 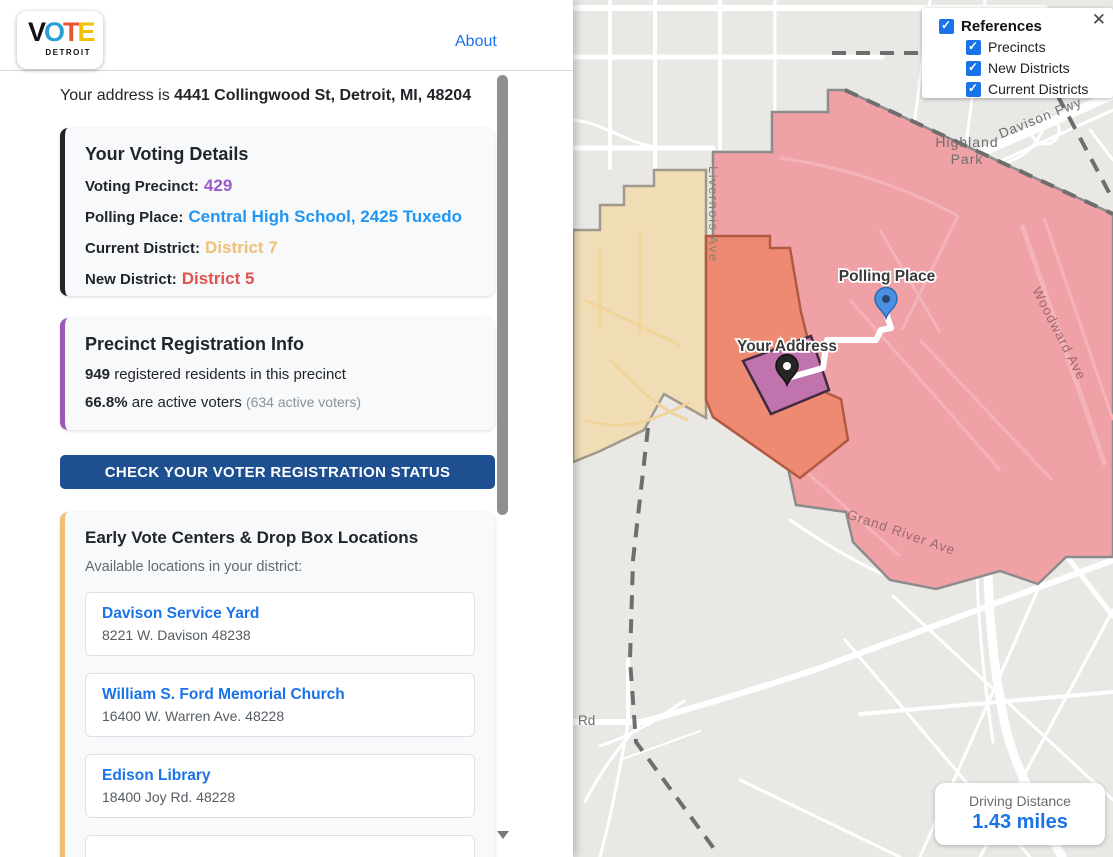 What do you see at coordinates (143, 248) in the screenshot?
I see `current-district-label: Current District:` at bounding box center [143, 248].